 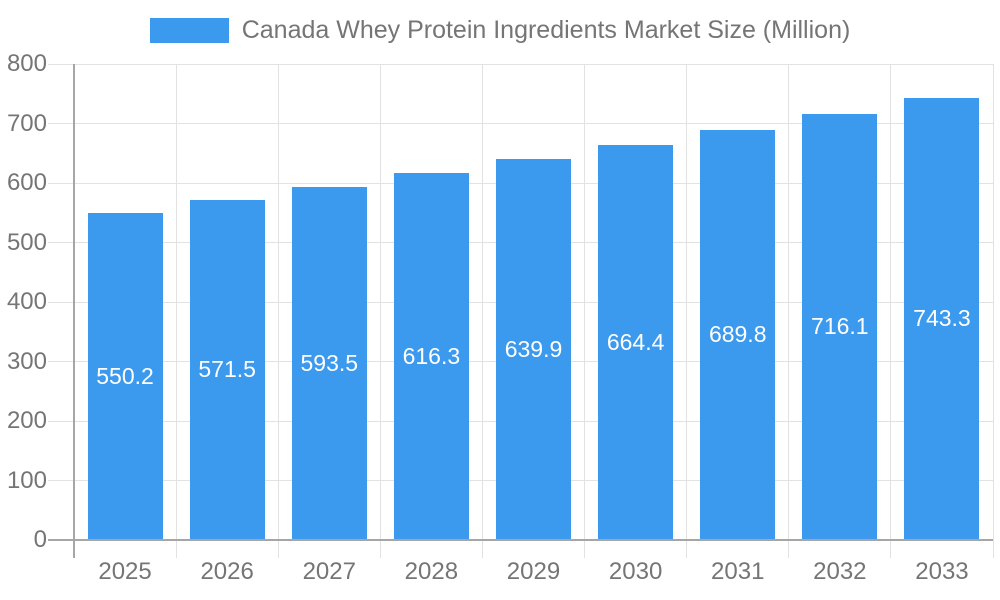 I want to click on bar-value-label: 571.5, so click(x=227, y=369).